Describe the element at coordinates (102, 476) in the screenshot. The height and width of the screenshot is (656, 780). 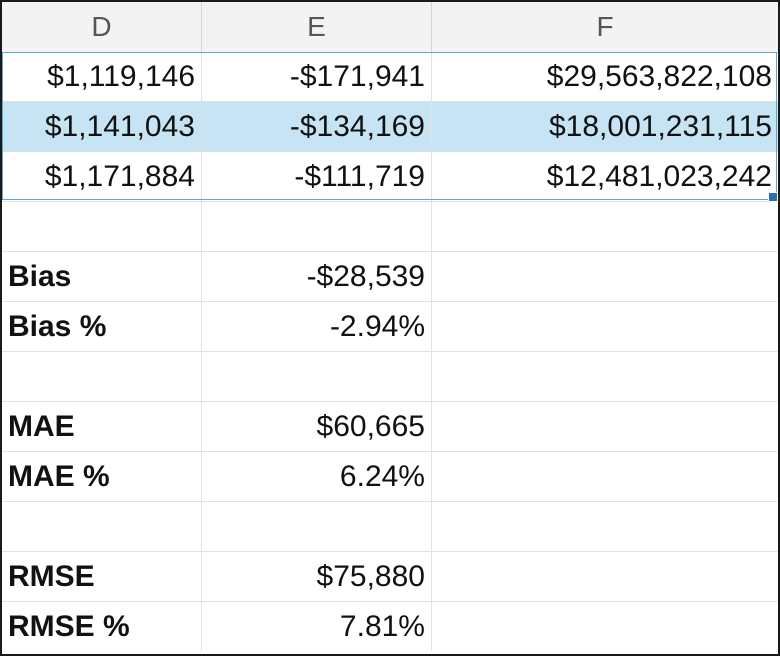
I see `metric-label: MAE %` at that location.